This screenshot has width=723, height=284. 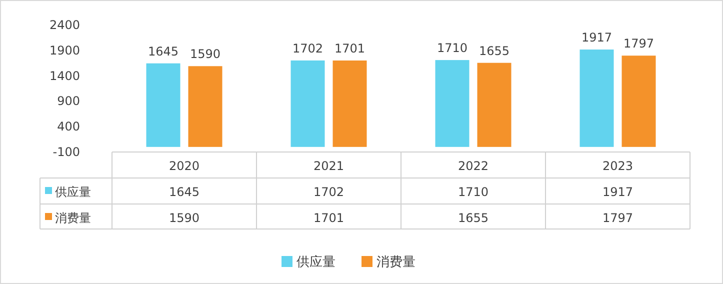 I want to click on y-tick-label: 1400, so click(x=64, y=75).